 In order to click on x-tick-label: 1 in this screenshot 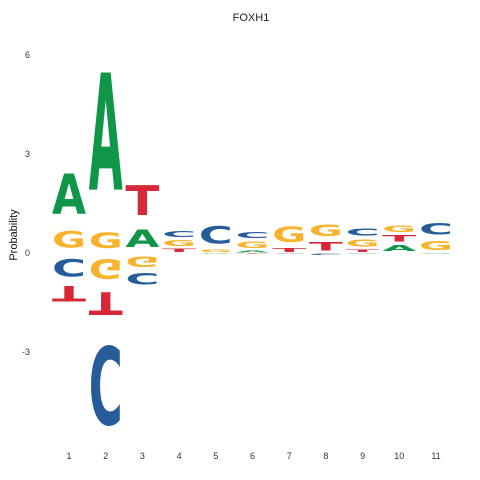, I will do `click(68, 456)`.